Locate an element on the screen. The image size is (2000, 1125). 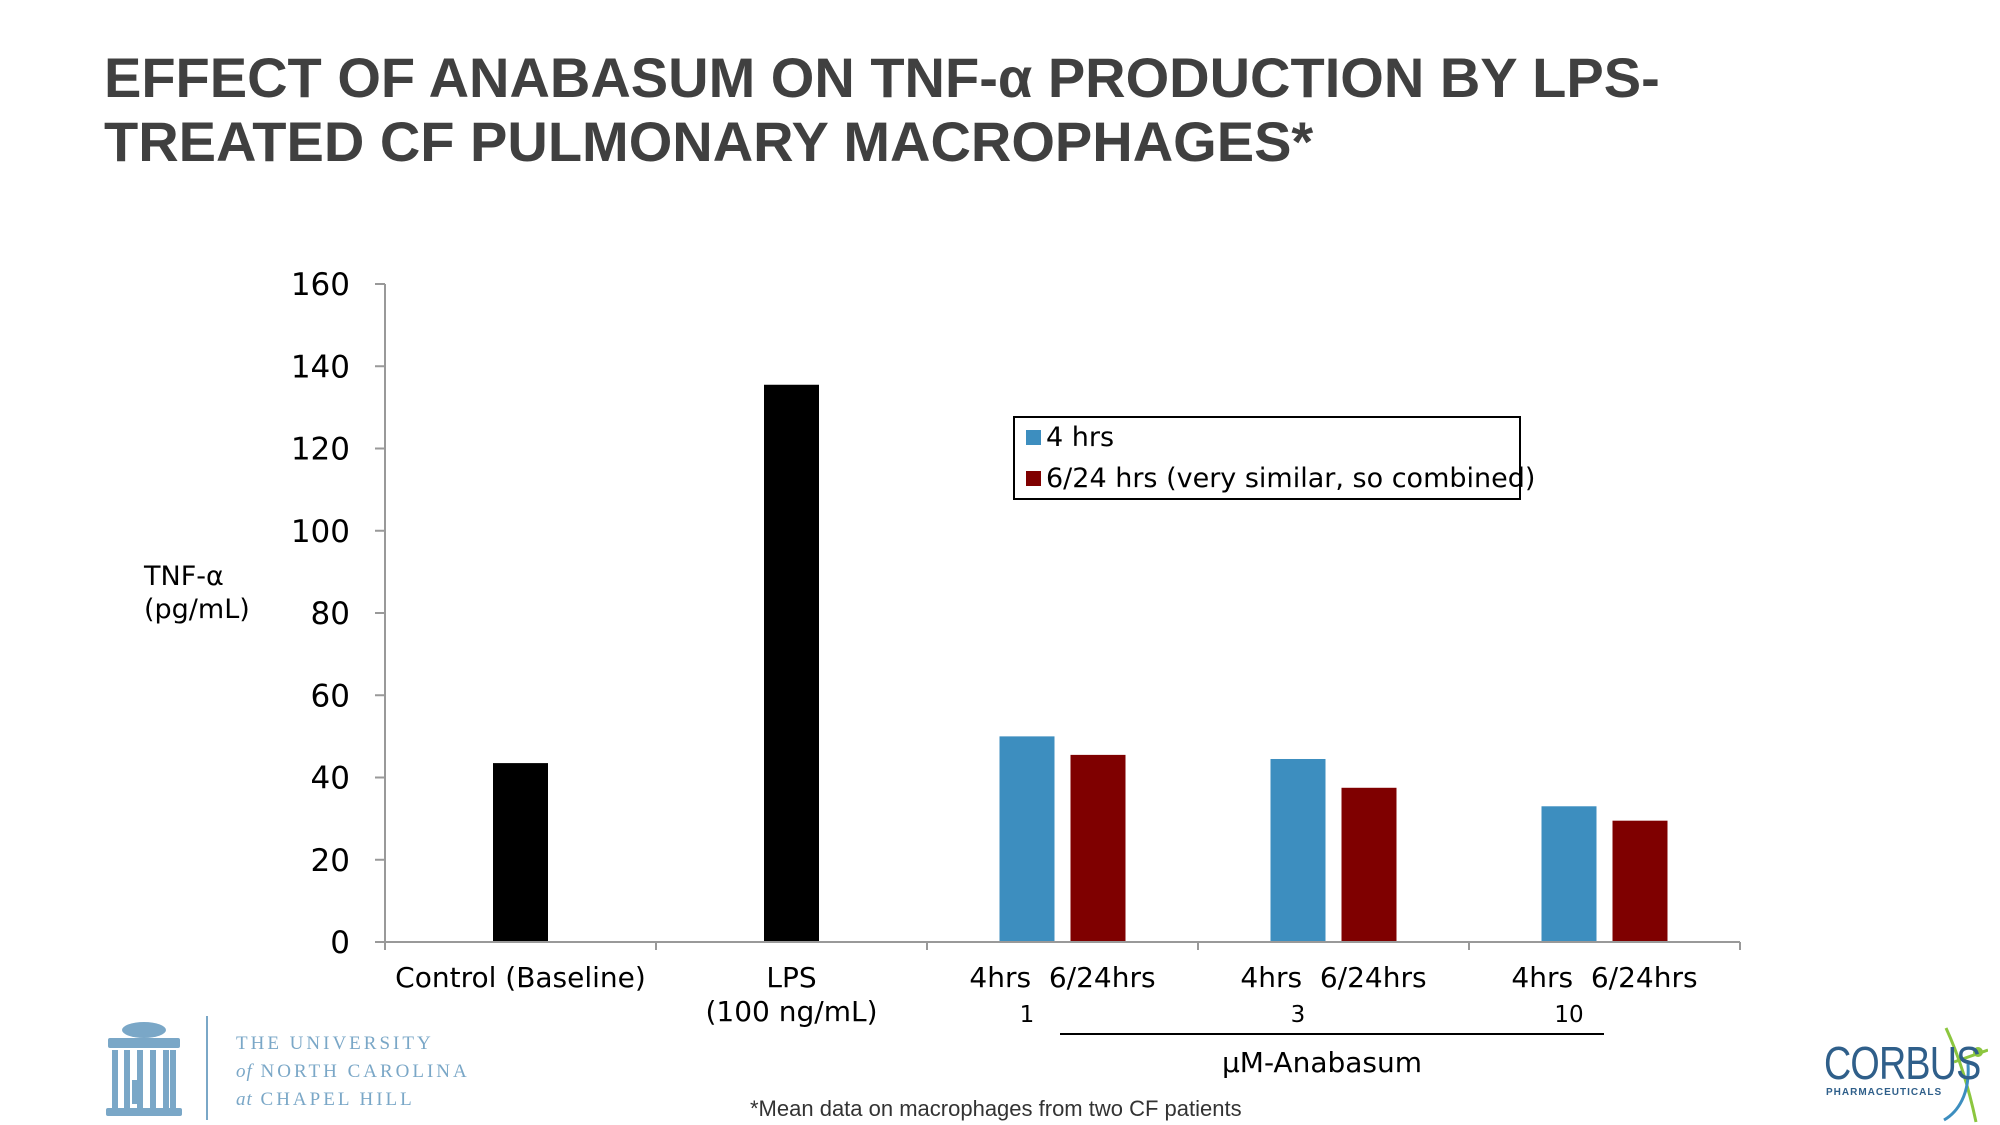
corbus-subtitle: PHARMACEUTICALS is located at coordinates (1884, 1092).